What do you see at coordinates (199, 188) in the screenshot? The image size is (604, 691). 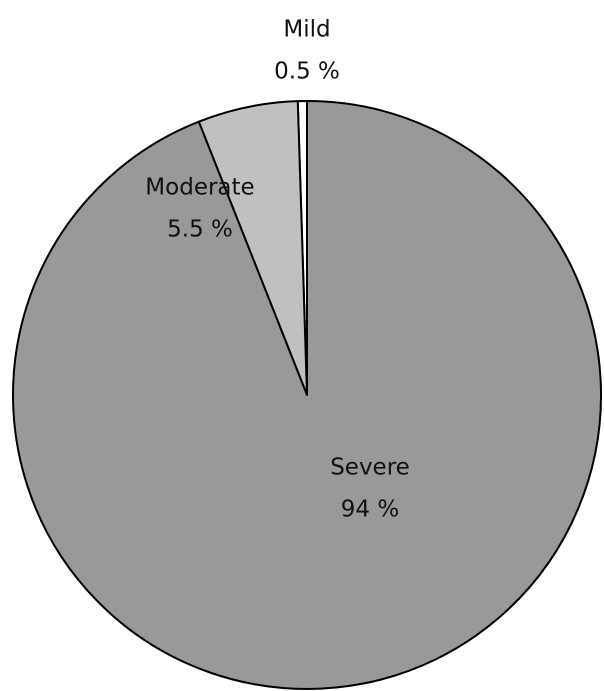 I see `slice-label: Moderate` at bounding box center [199, 188].